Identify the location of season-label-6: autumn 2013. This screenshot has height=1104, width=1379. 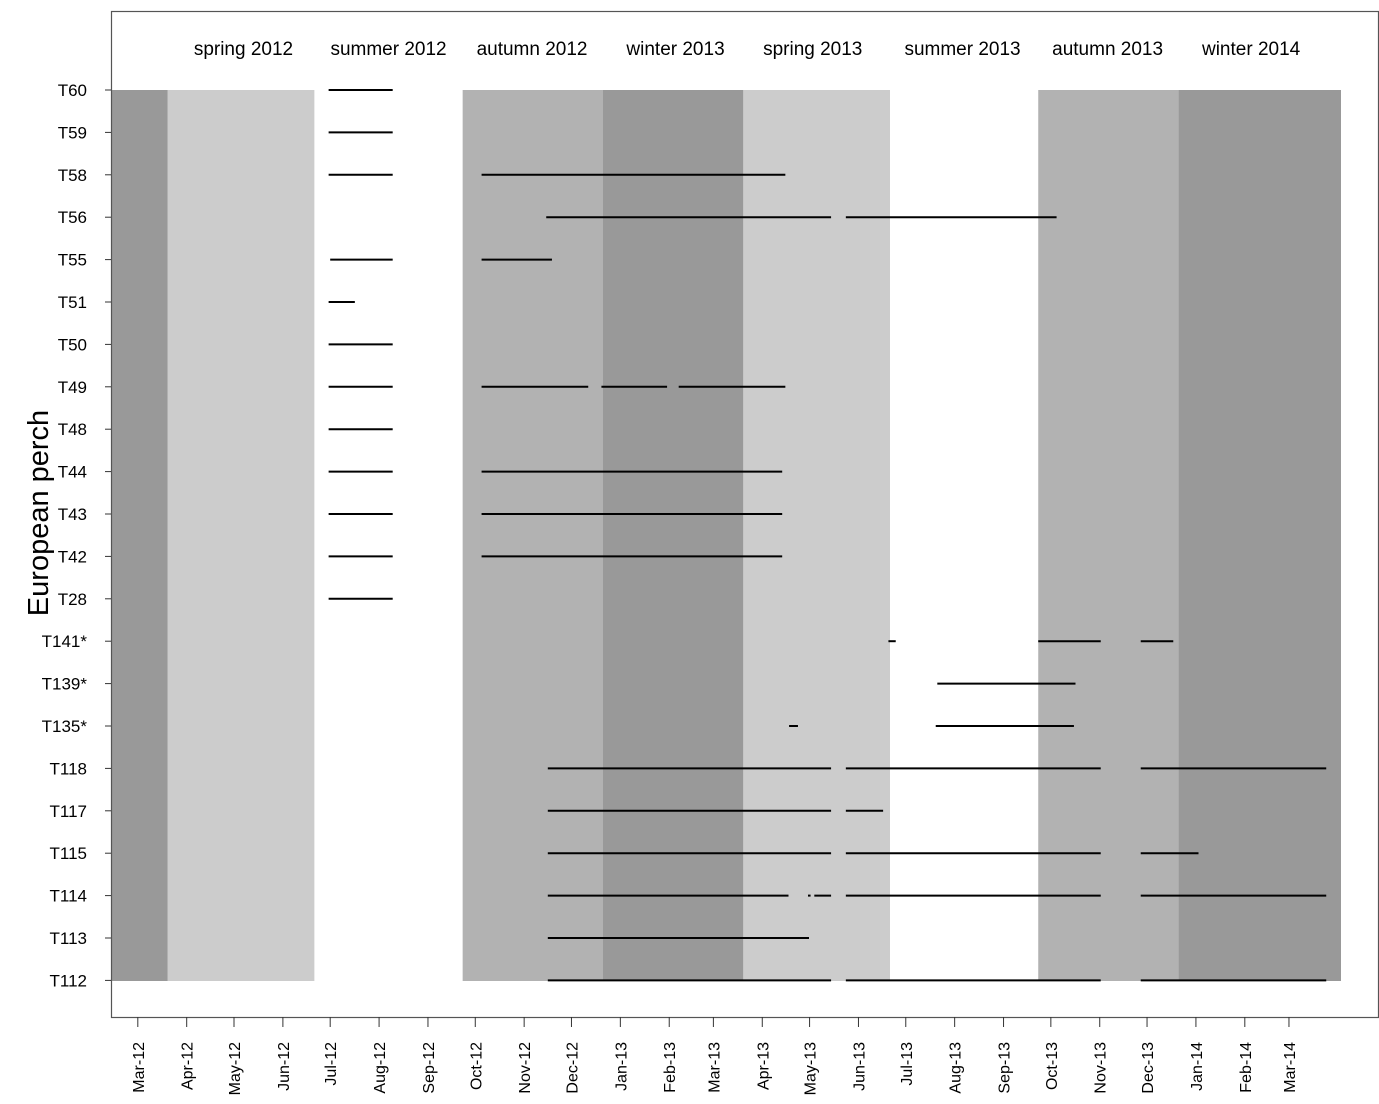
(1107, 49).